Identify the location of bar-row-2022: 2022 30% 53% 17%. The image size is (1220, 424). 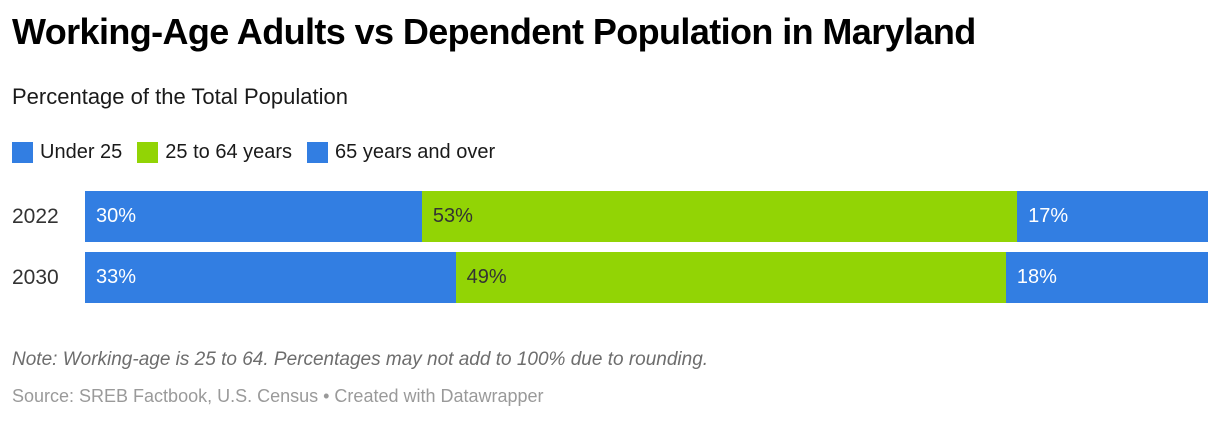
(610, 217).